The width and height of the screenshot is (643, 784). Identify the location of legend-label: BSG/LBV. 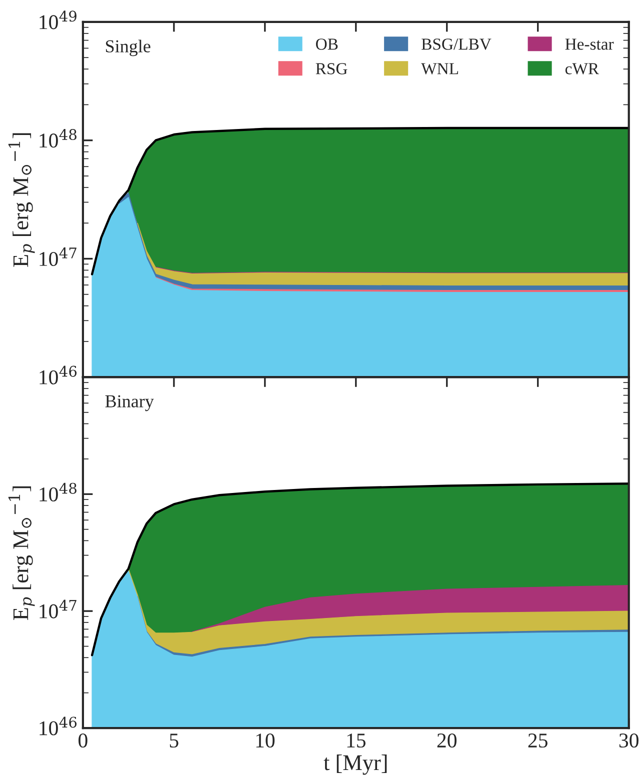
(457, 44).